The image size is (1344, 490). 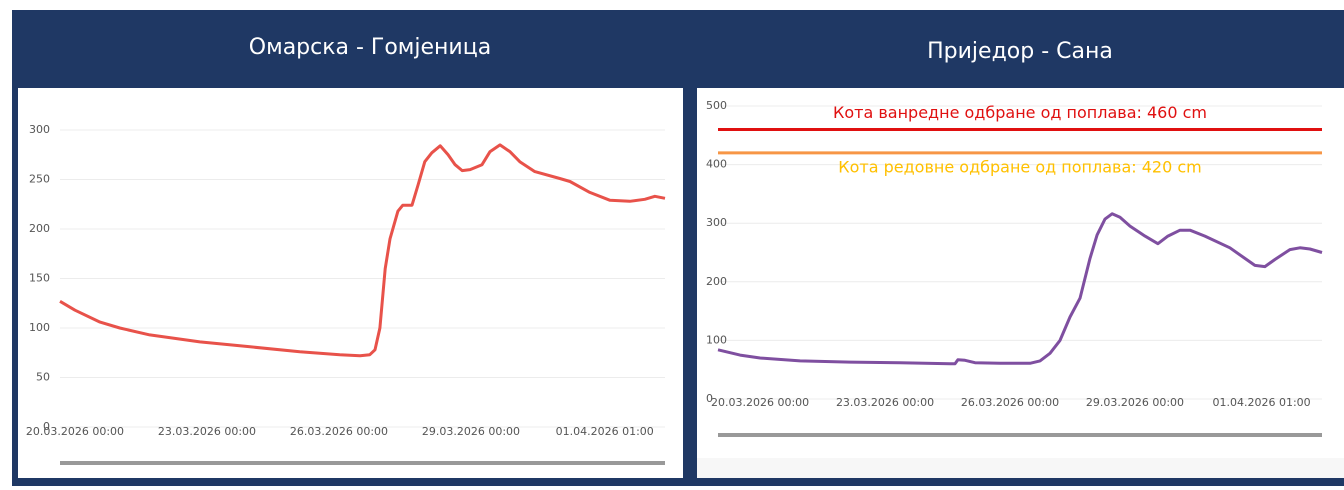 What do you see at coordinates (39, 278) in the screenshot?
I see `y-tick-label: 150` at bounding box center [39, 278].